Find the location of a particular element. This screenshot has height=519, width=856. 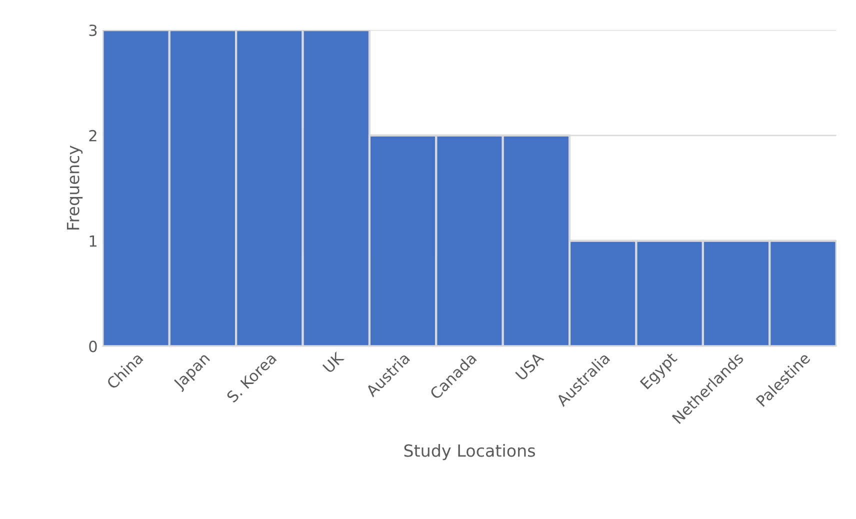

x-tick-label: USA is located at coordinates (529, 366).